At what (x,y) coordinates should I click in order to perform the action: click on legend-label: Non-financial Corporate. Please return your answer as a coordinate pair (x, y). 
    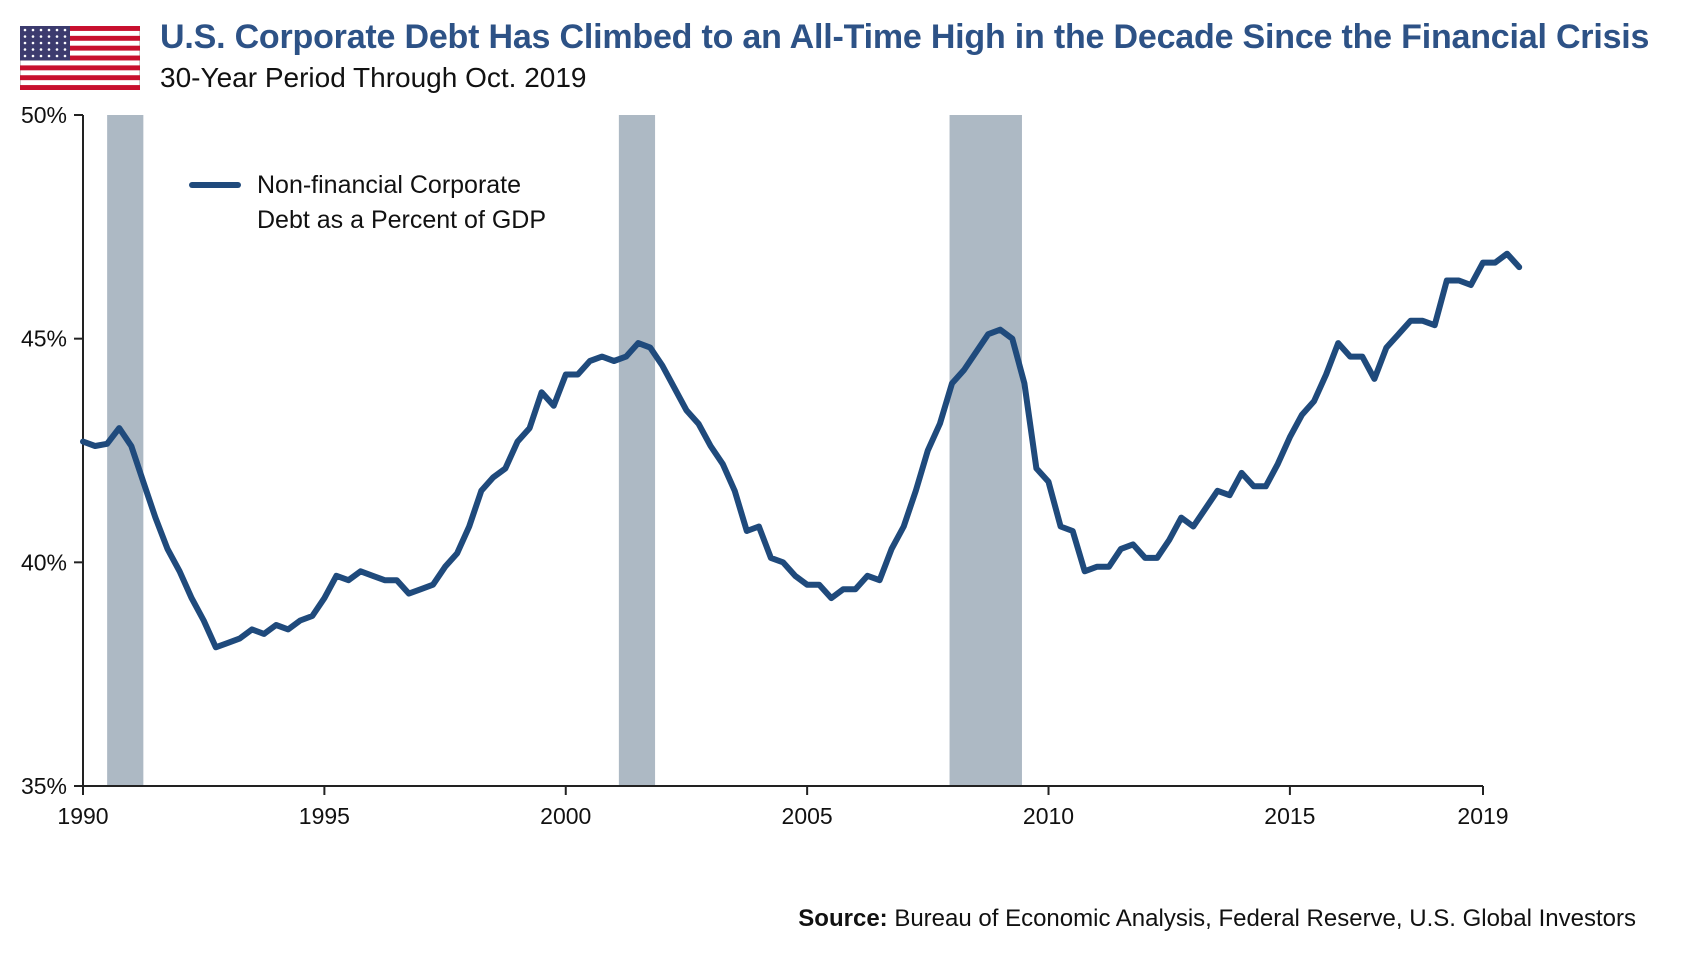
    Looking at the image, I should click on (389, 185).